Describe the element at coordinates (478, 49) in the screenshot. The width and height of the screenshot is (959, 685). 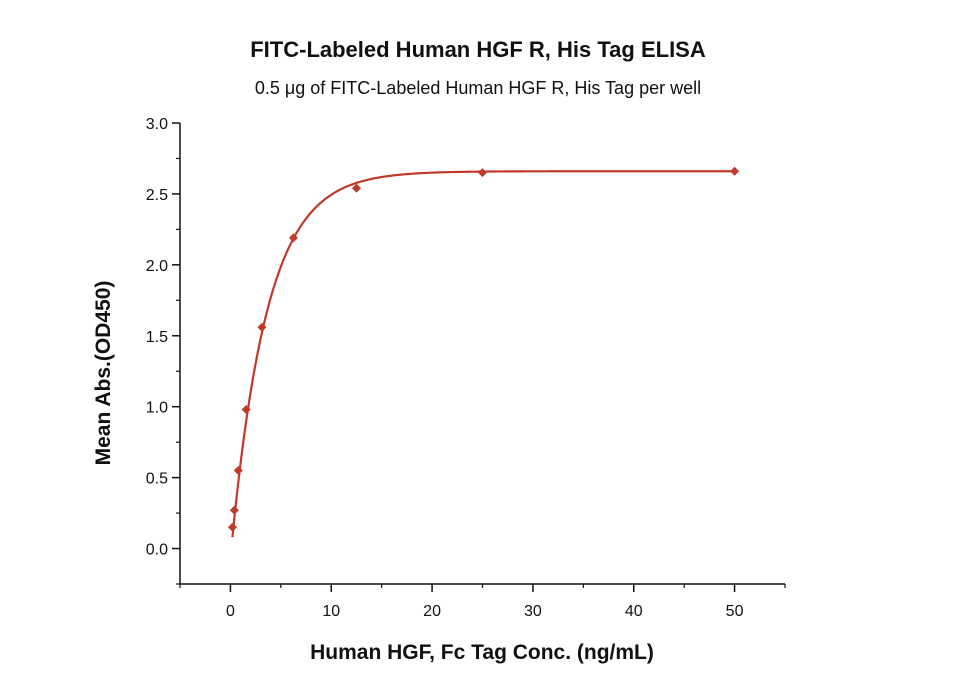
I see `chart-title: FITC-Labeled Human HGF R, His Tag ELISA` at that location.